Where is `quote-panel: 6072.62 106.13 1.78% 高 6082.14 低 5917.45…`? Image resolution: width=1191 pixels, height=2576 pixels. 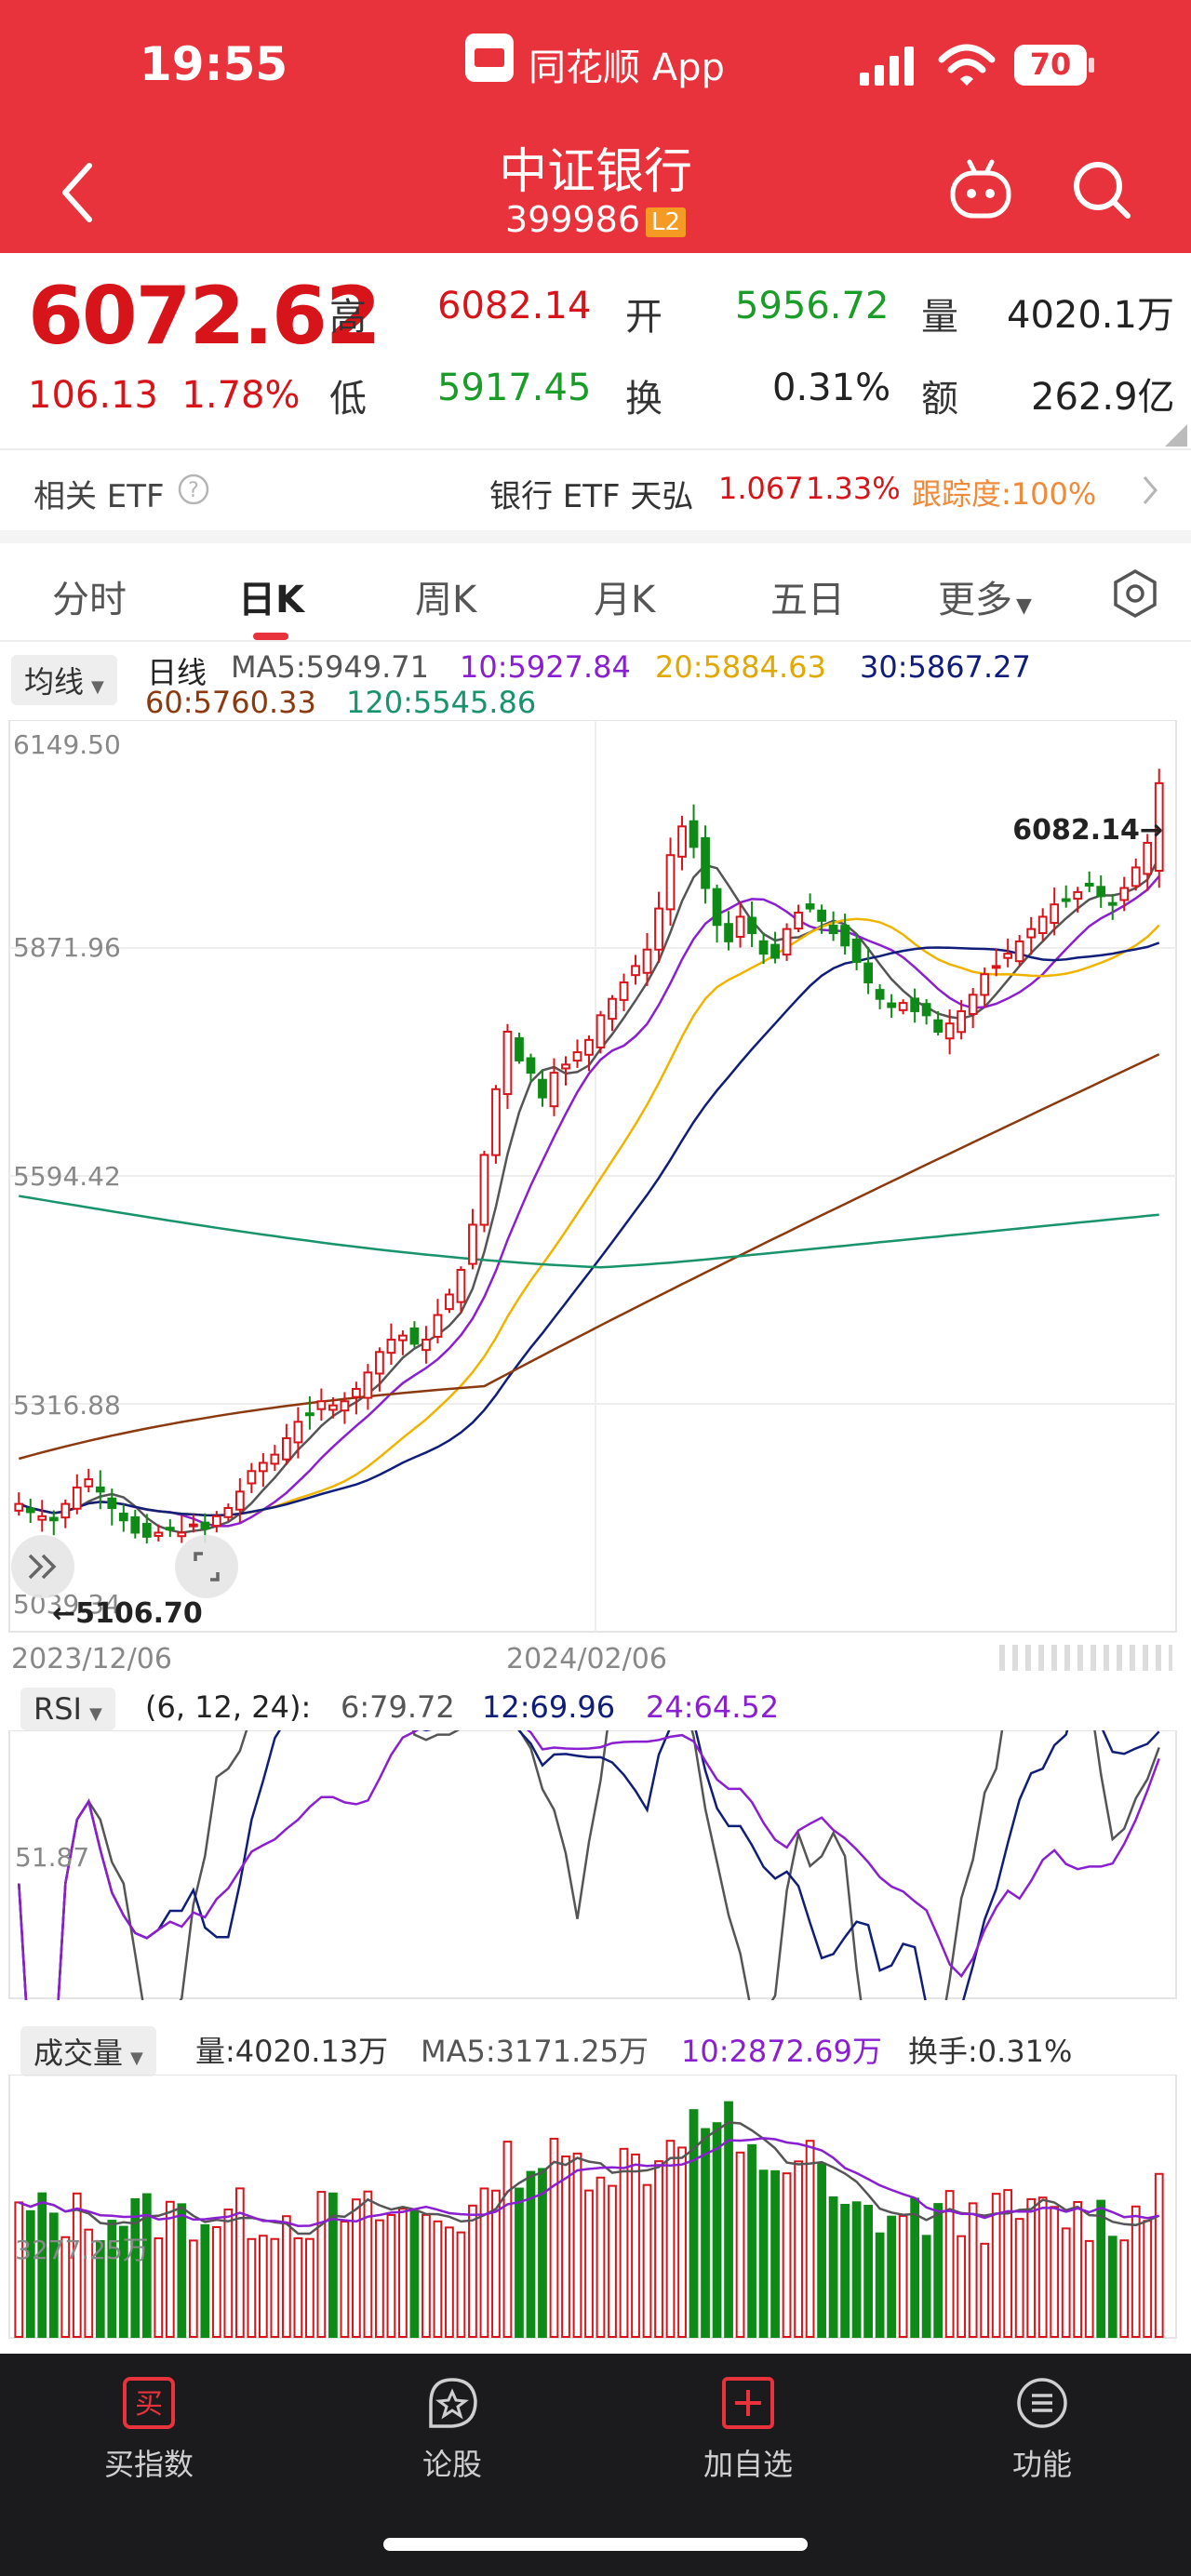
quote-panel: 6072.62 106.13 1.78% 高 6082.14 低 5917.45… is located at coordinates (595, 350).